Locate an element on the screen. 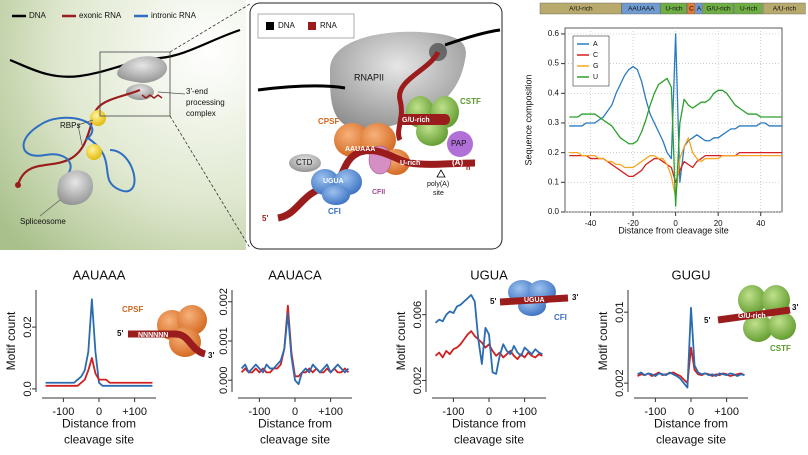  x-tick-label: 20 is located at coordinates (718, 223).